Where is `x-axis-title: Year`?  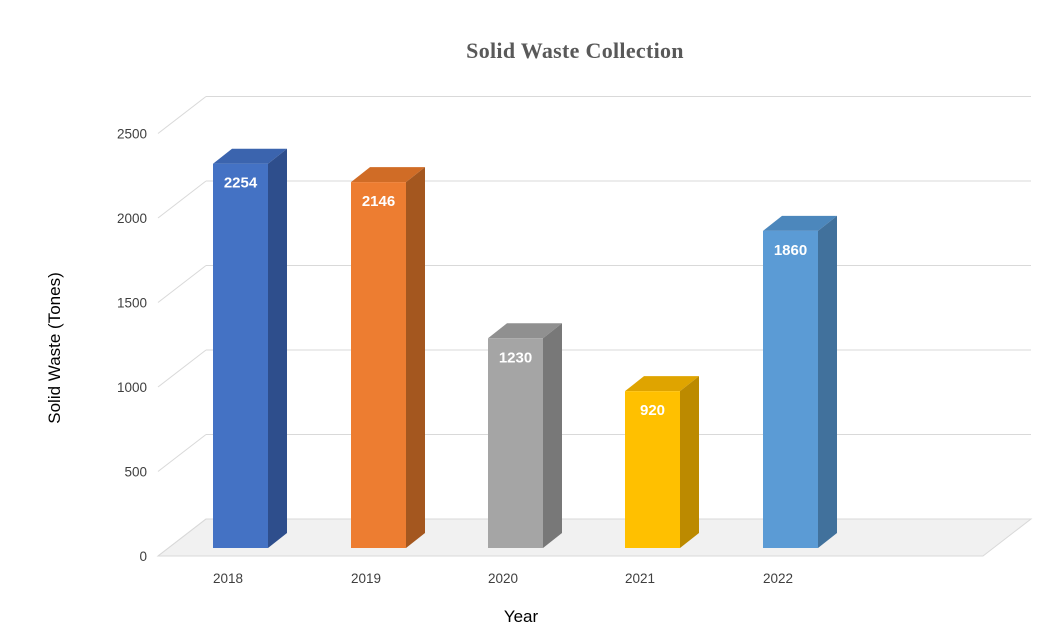
x-axis-title: Year is located at coordinates (521, 616).